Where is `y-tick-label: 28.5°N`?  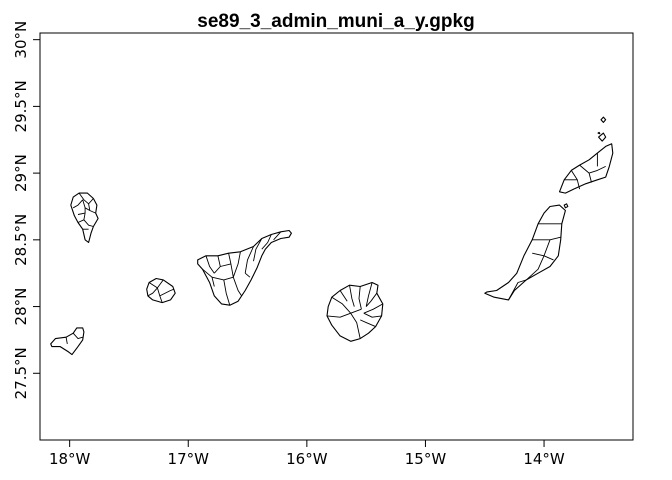 y-tick-label: 28.5°N is located at coordinates (21, 240).